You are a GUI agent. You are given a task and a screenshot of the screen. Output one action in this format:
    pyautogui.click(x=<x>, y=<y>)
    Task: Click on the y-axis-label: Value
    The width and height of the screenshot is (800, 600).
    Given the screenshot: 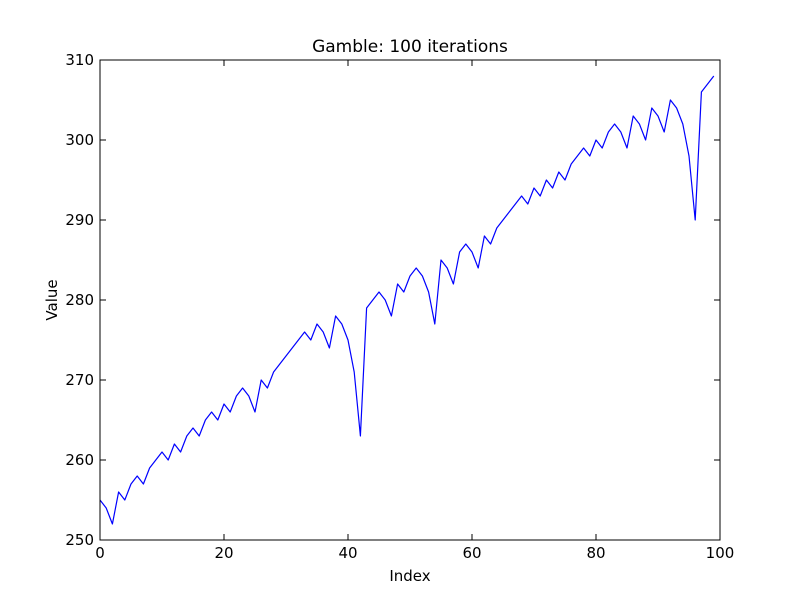 What is the action you would take?
    pyautogui.click(x=52, y=299)
    